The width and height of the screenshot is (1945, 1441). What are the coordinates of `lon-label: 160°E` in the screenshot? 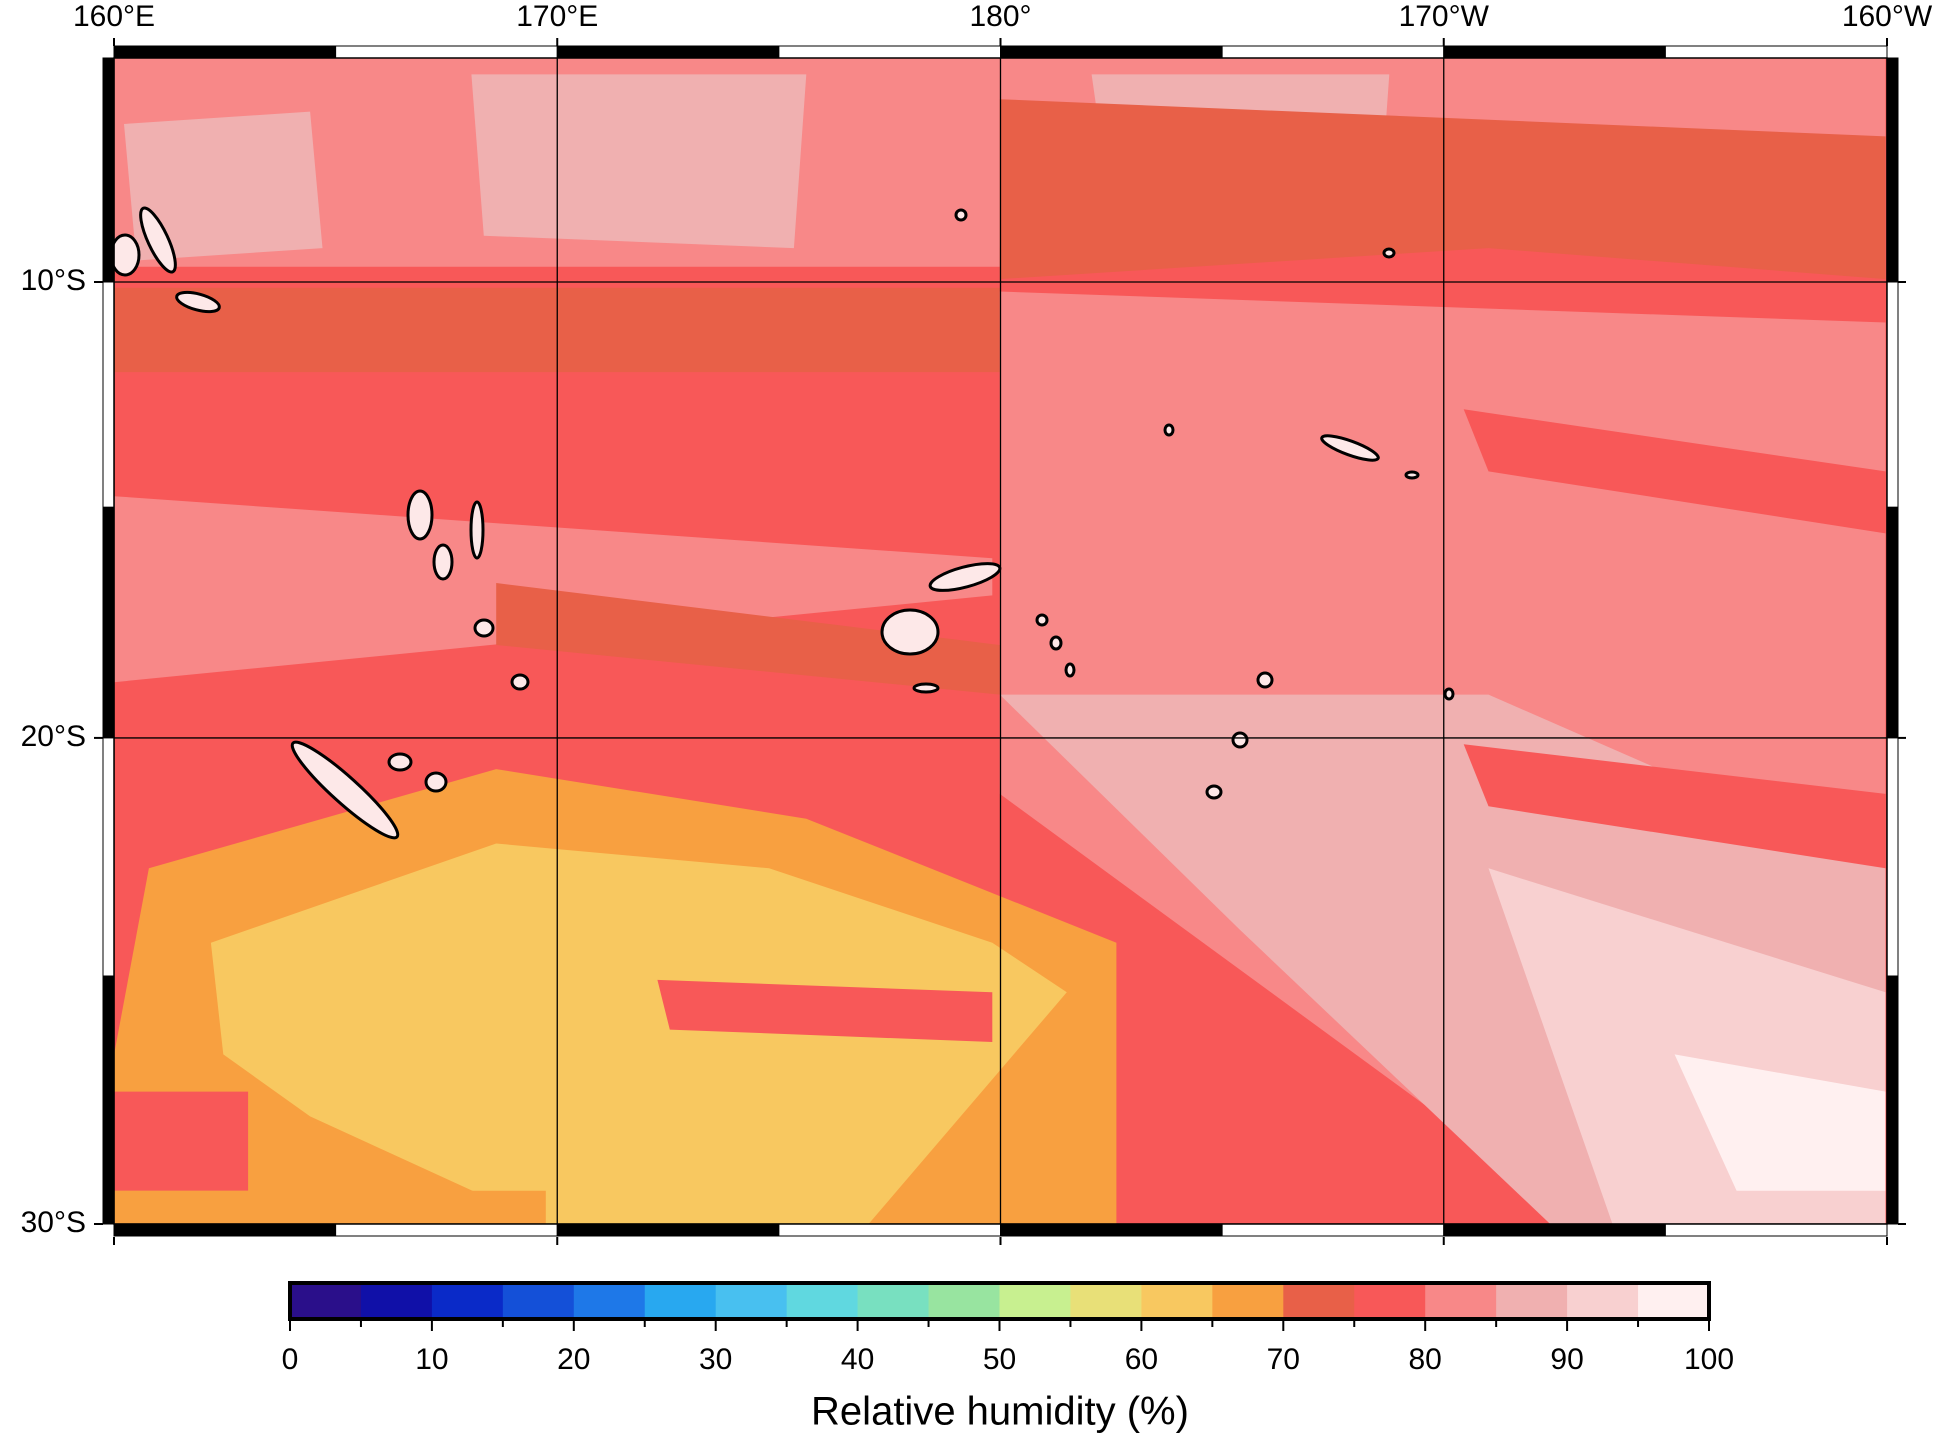 It's located at (114, 16).